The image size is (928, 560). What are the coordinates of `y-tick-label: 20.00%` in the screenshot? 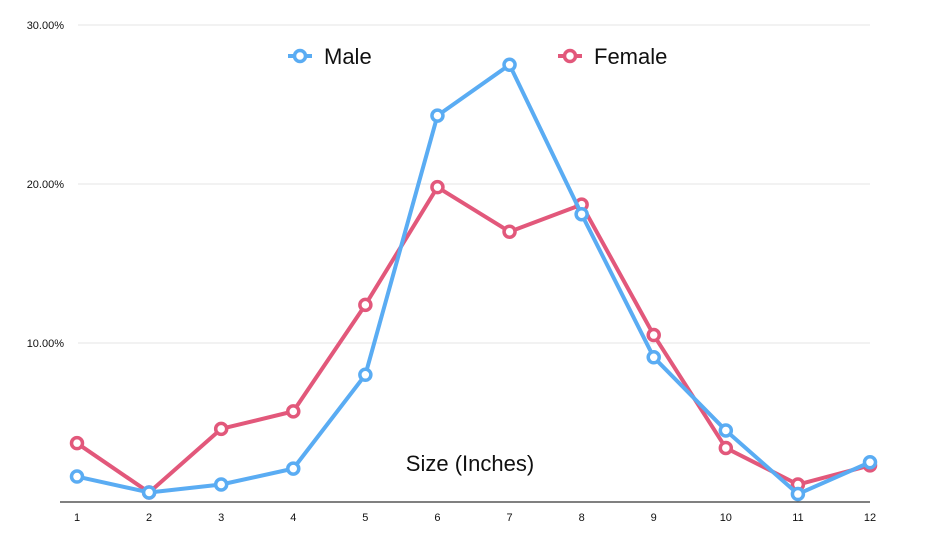 It's located at (46, 185).